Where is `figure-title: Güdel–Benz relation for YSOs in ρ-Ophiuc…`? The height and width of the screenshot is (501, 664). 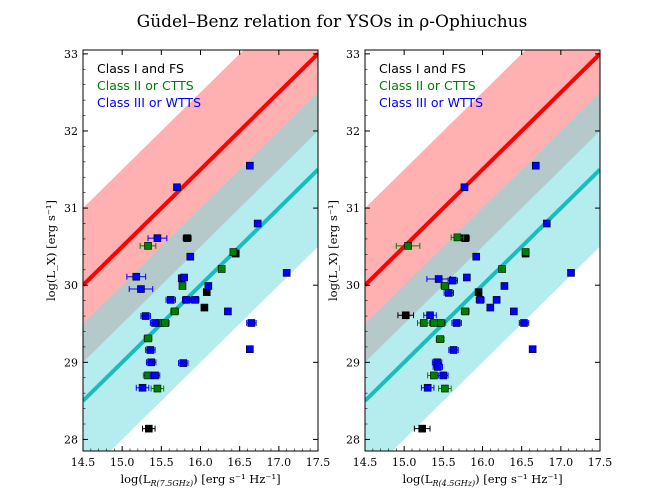
figure-title: Güdel–Benz relation for YSOs in ρ-Ophiuc… is located at coordinates (332, 22).